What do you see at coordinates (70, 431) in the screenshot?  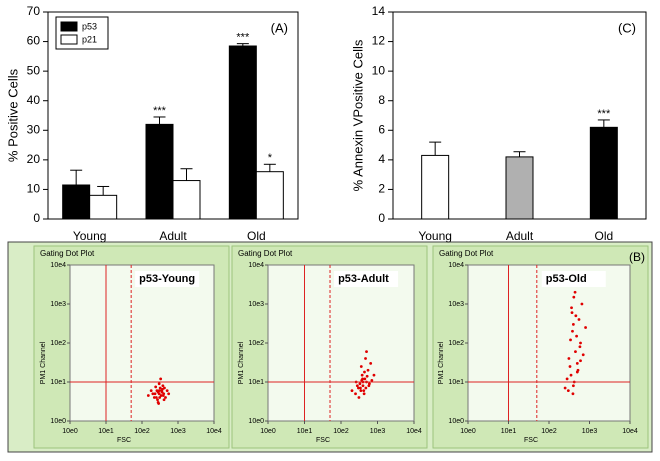 I see `x-tick-label: 10e0` at bounding box center [70, 431].